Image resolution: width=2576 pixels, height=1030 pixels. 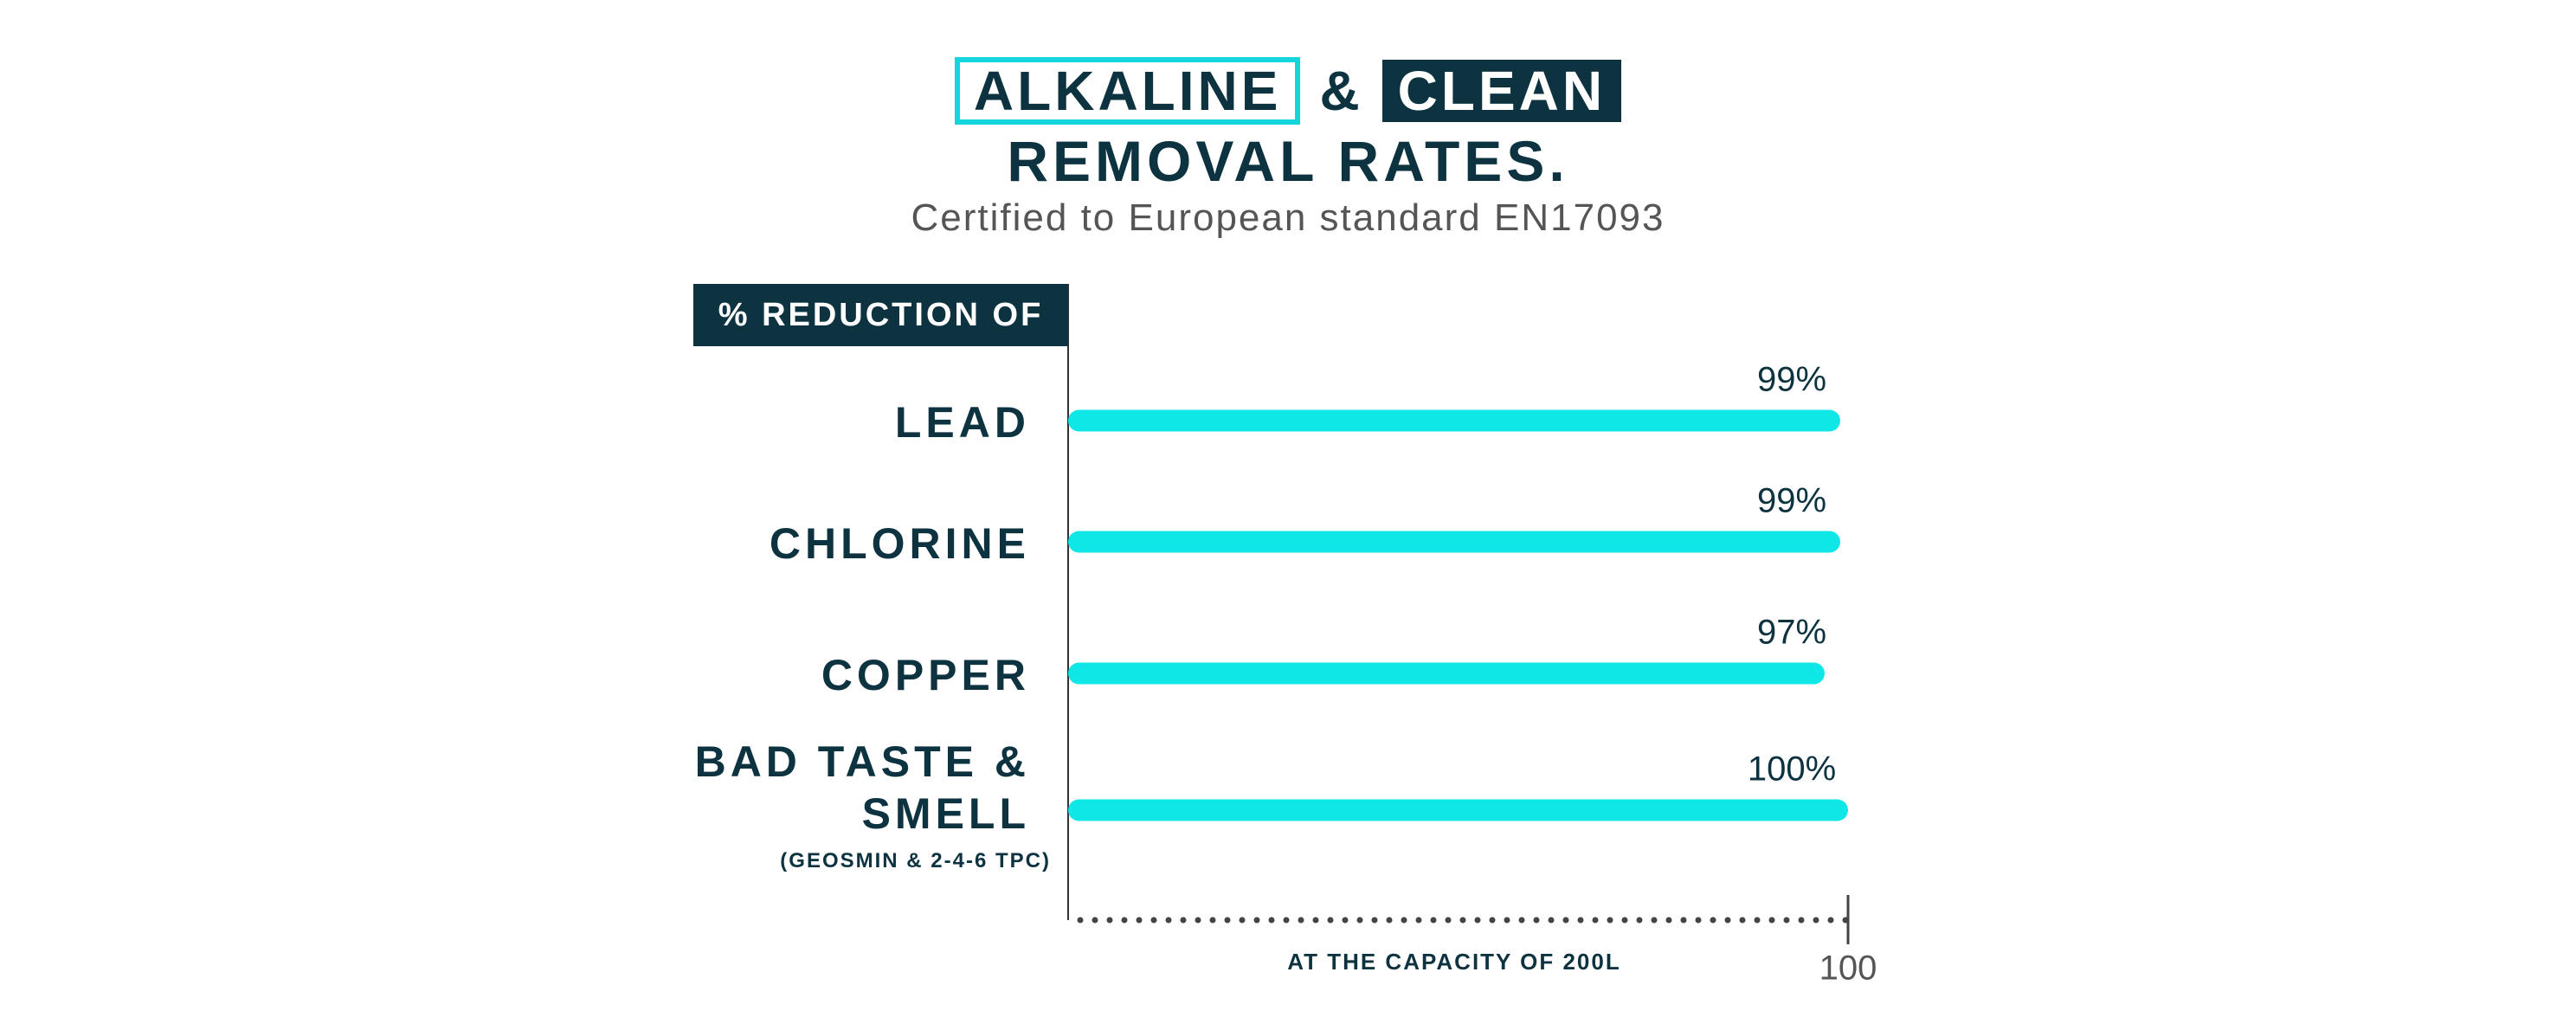 I want to click on value-label: 100%, so click(x=1792, y=769).